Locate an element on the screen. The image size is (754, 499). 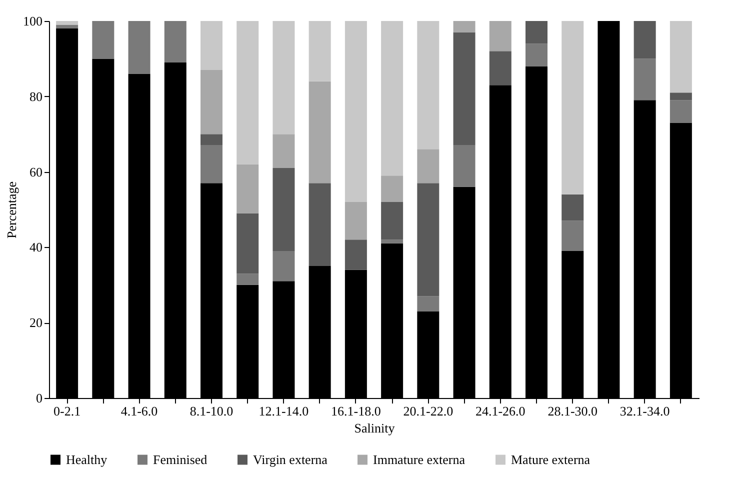
x-tick-label: 24.1-26.0 is located at coordinates (500, 411).